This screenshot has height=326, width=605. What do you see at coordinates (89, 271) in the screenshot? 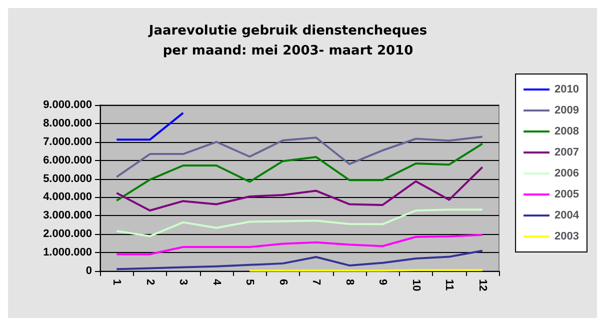
I see `y-tick-label: 0` at bounding box center [89, 271].